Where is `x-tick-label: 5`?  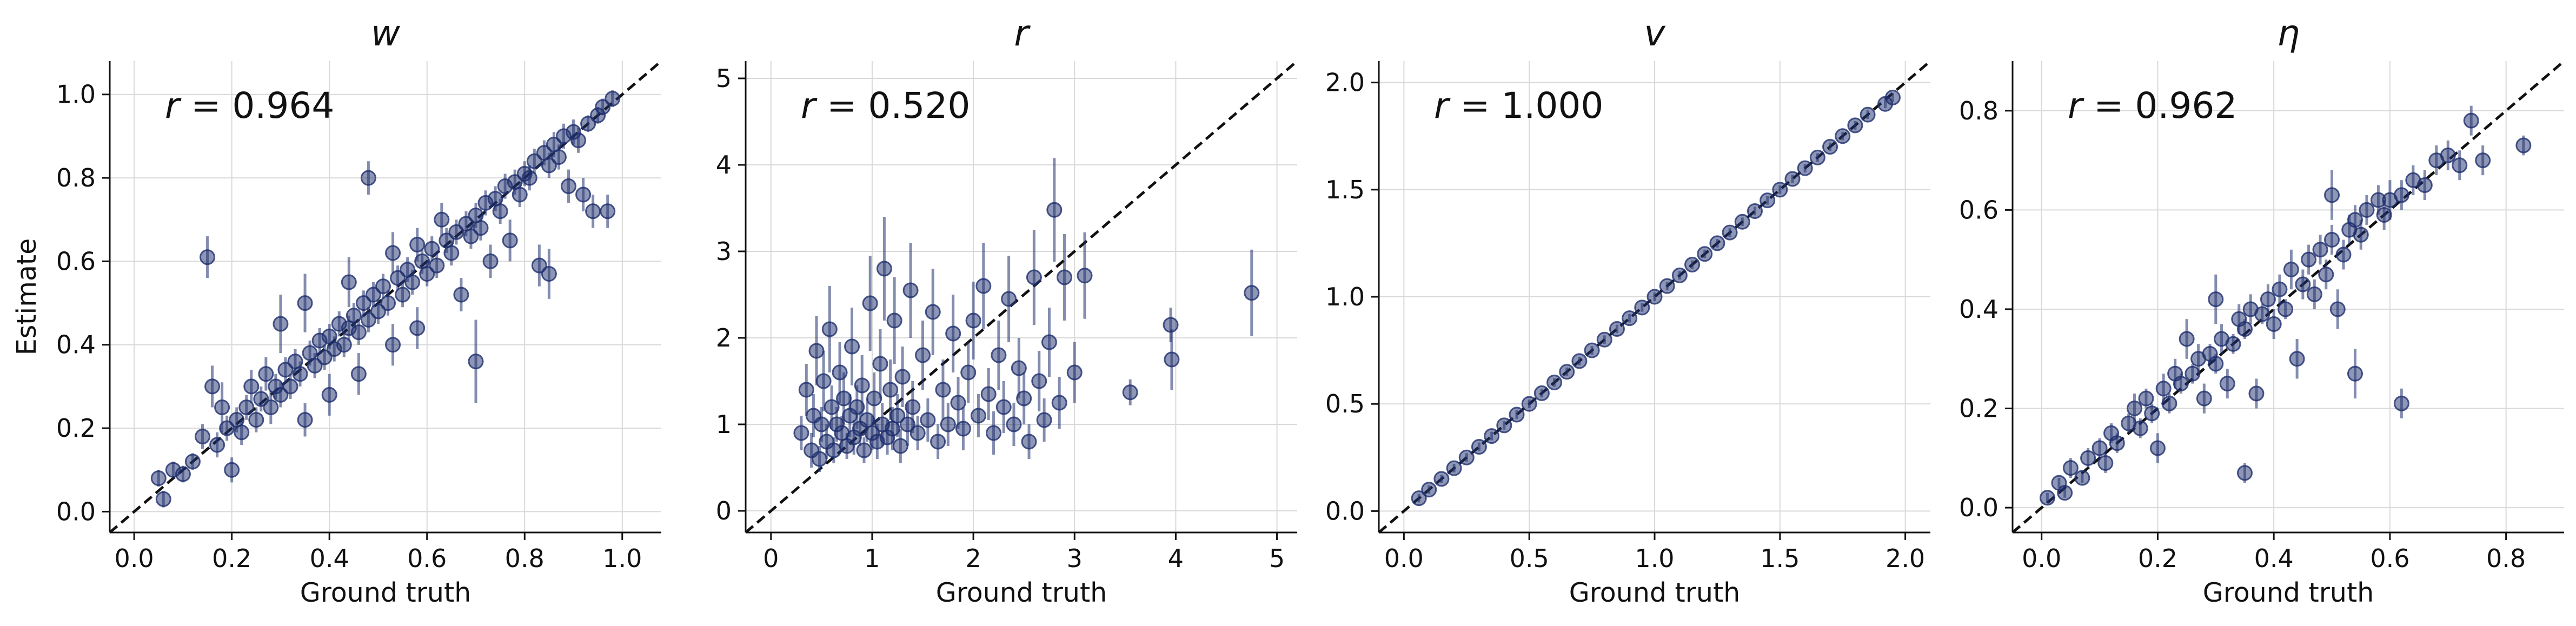 x-tick-label: 5 is located at coordinates (1277, 558).